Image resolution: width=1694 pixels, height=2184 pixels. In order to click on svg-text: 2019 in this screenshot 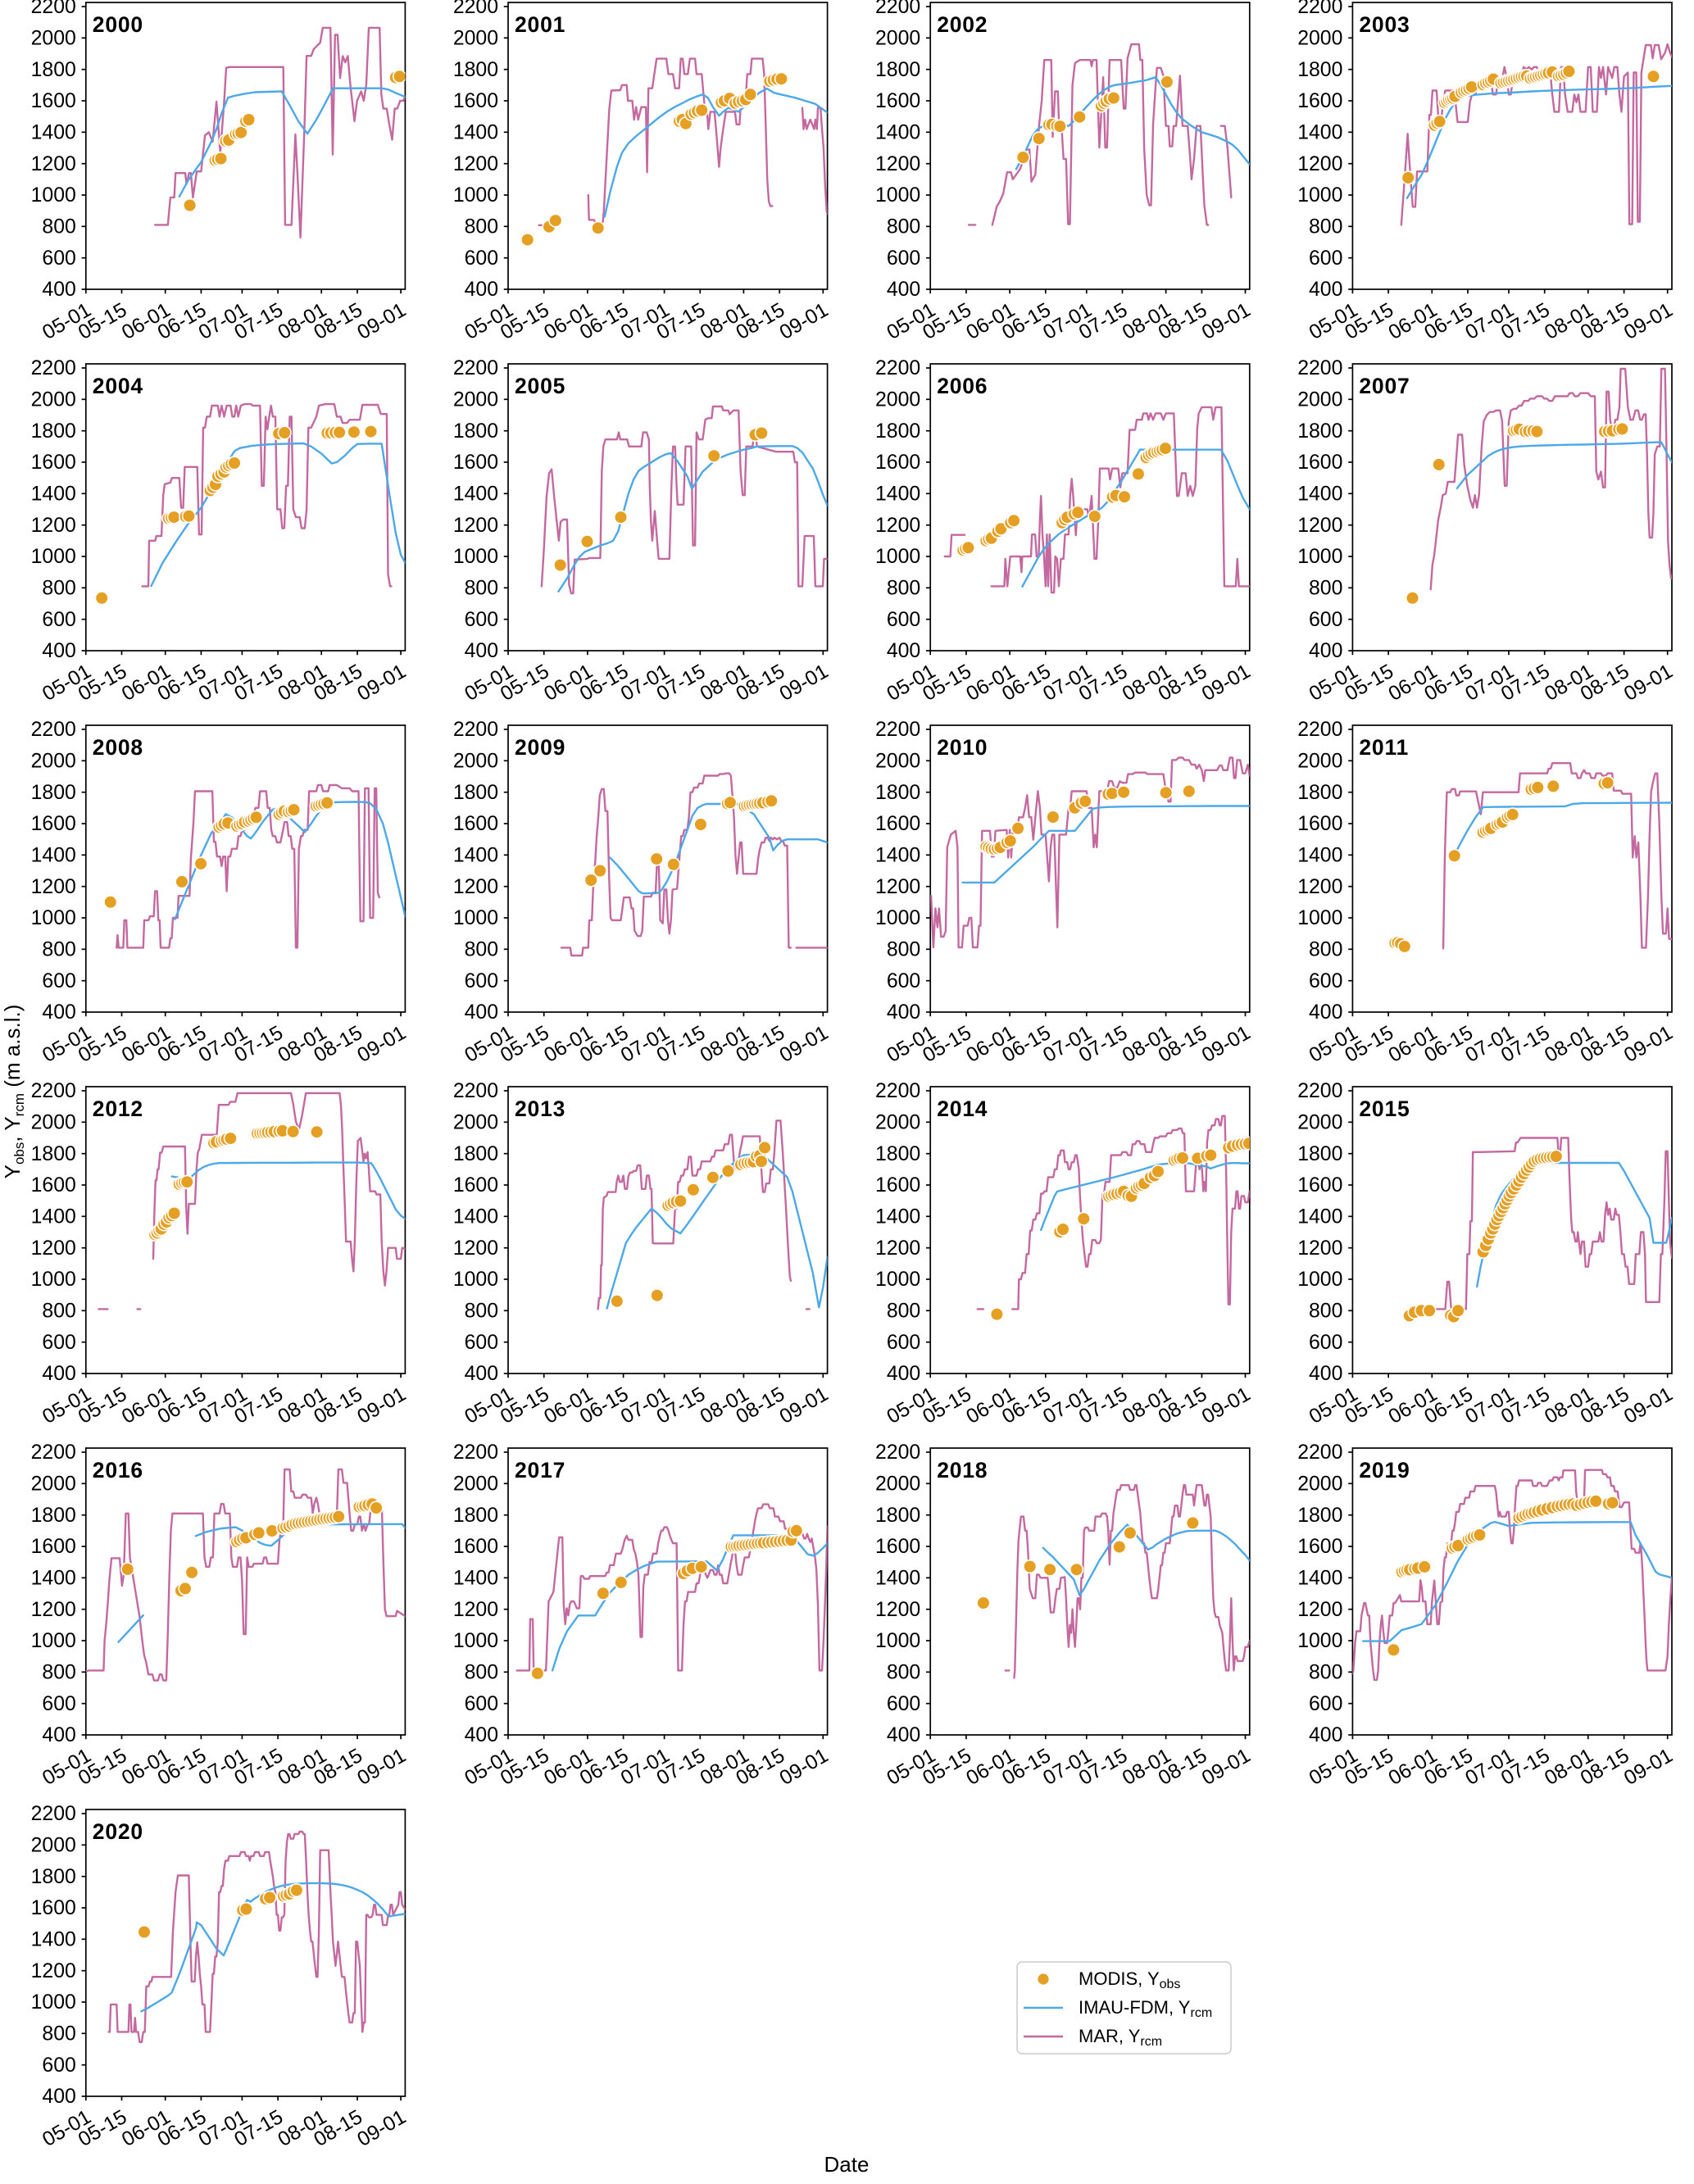, I will do `click(1384, 1470)`.